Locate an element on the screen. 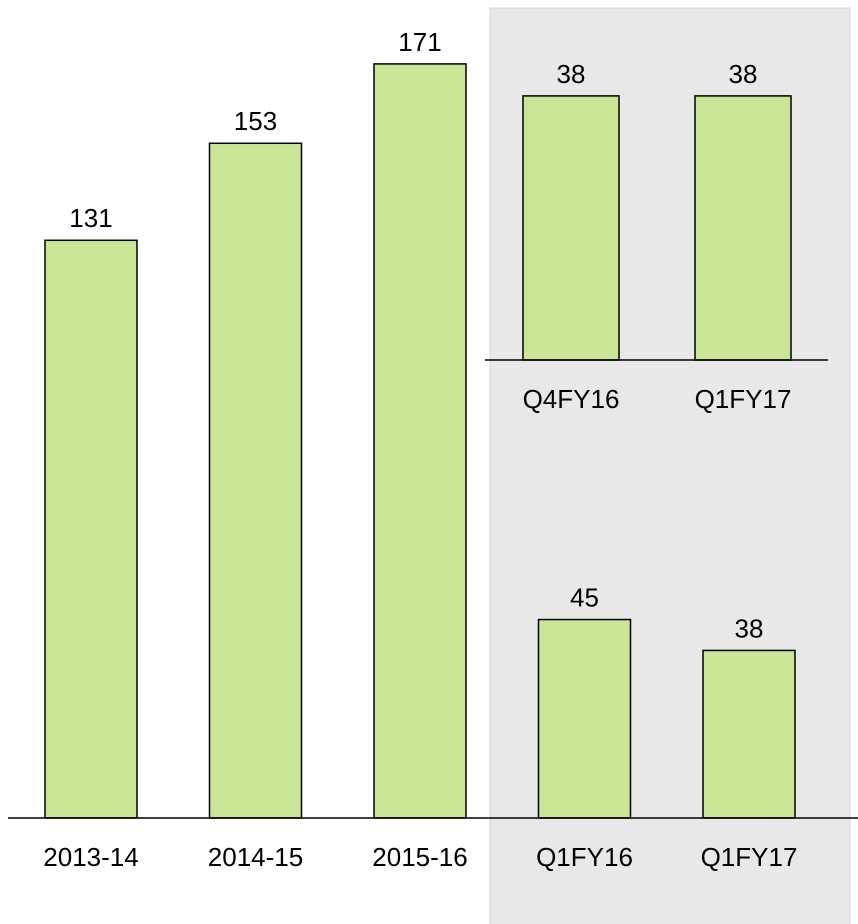  x-tick-label: Q1FY16 is located at coordinates (584, 857).